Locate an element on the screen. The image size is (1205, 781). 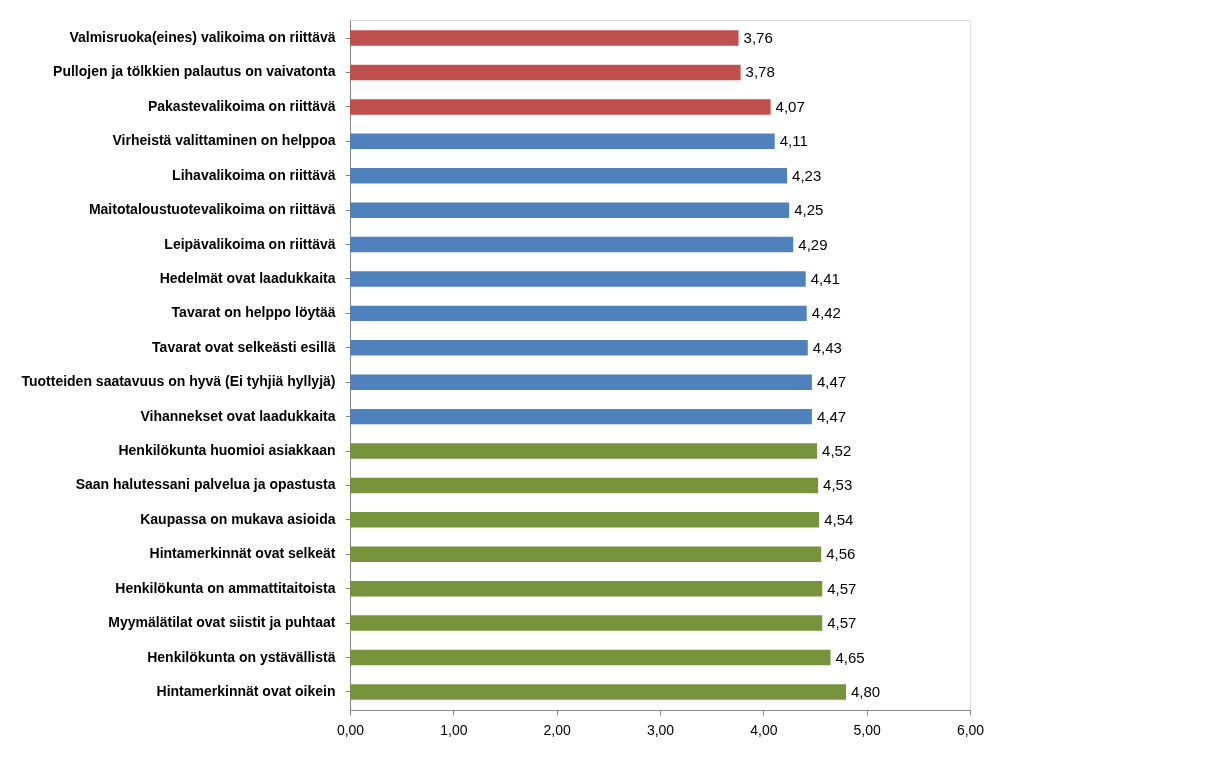
data-label: 4,65 is located at coordinates (850, 657).